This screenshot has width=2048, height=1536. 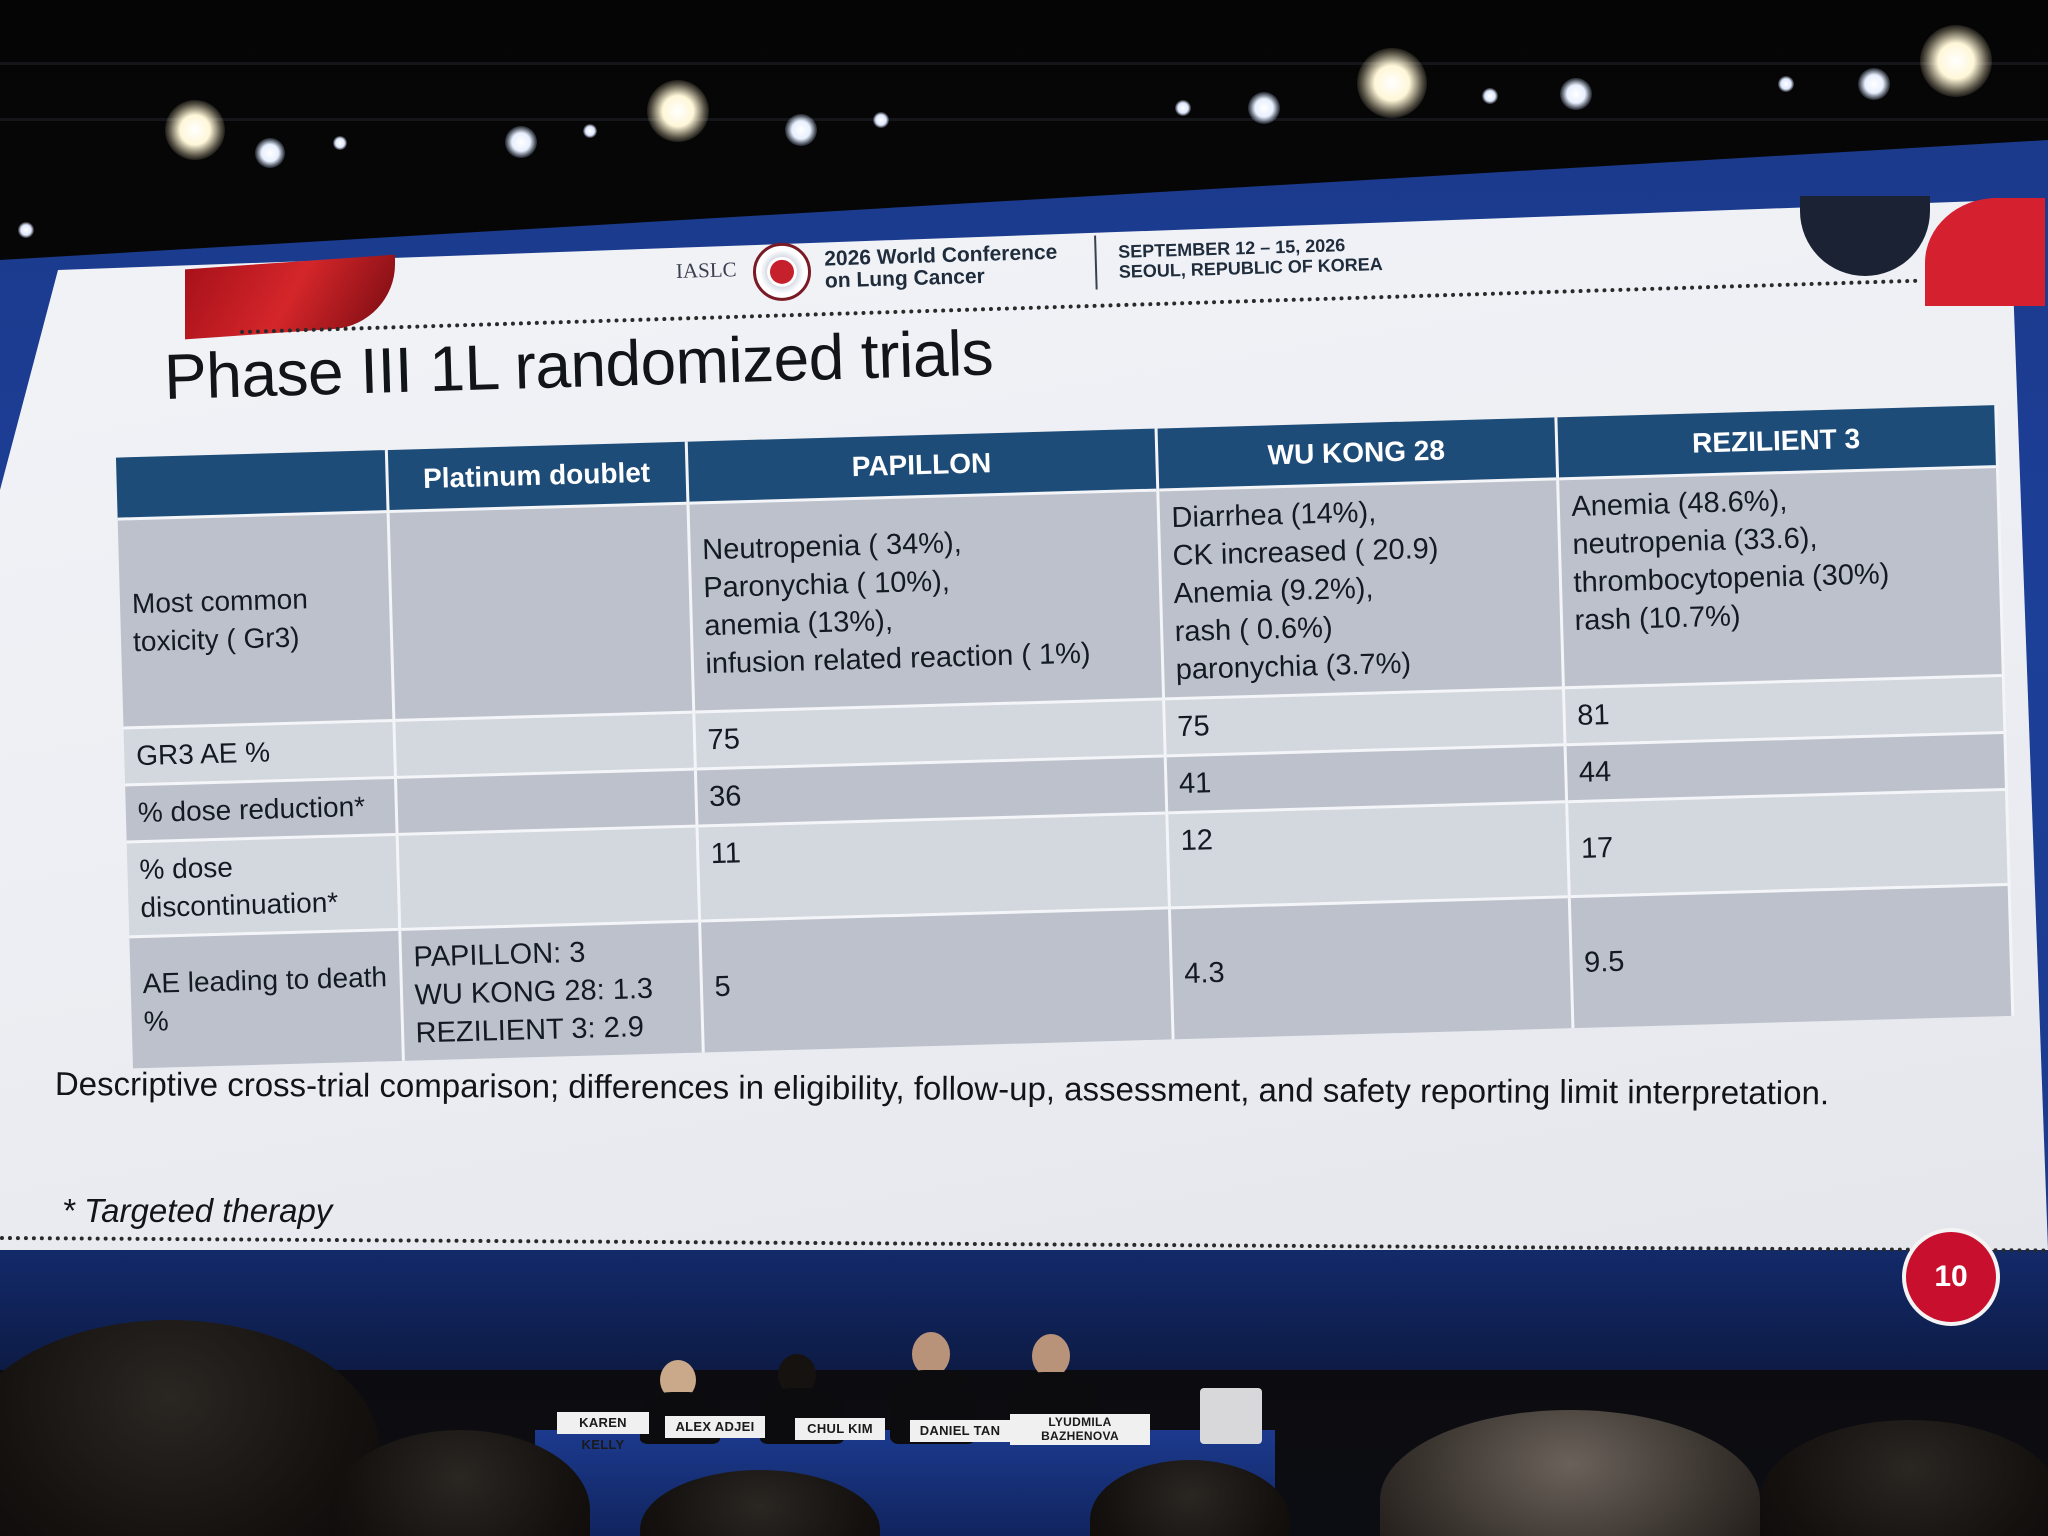 I want to click on cell-wukong-dose-discontinuation: 12, so click(x=1367, y=854).